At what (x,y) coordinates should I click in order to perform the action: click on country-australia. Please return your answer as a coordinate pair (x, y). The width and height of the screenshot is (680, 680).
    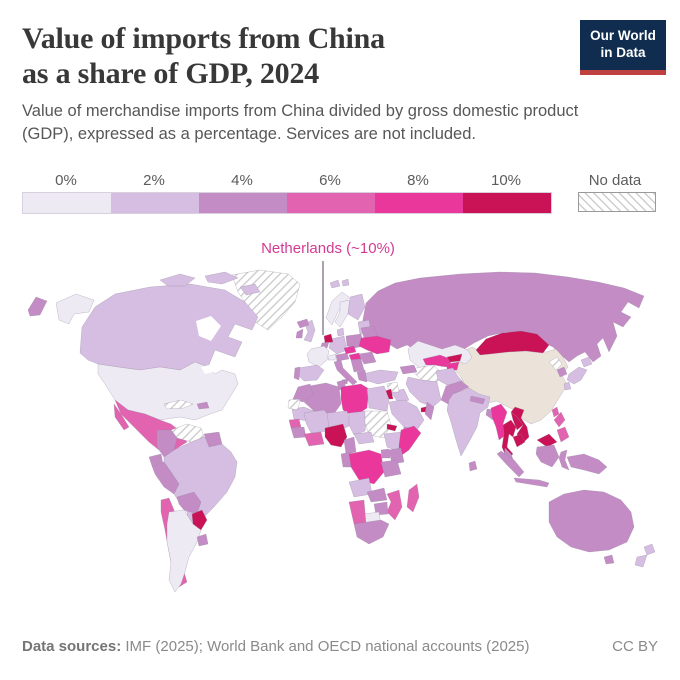
    Looking at the image, I should click on (591, 521).